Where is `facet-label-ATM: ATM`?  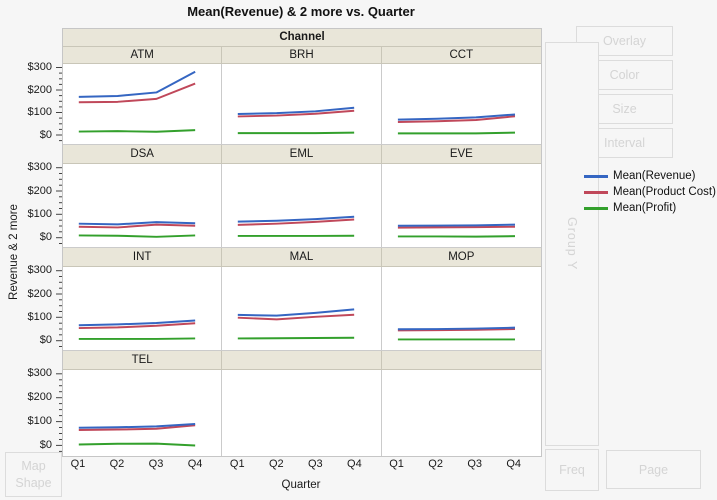
facet-label-ATM: ATM is located at coordinates (143, 55).